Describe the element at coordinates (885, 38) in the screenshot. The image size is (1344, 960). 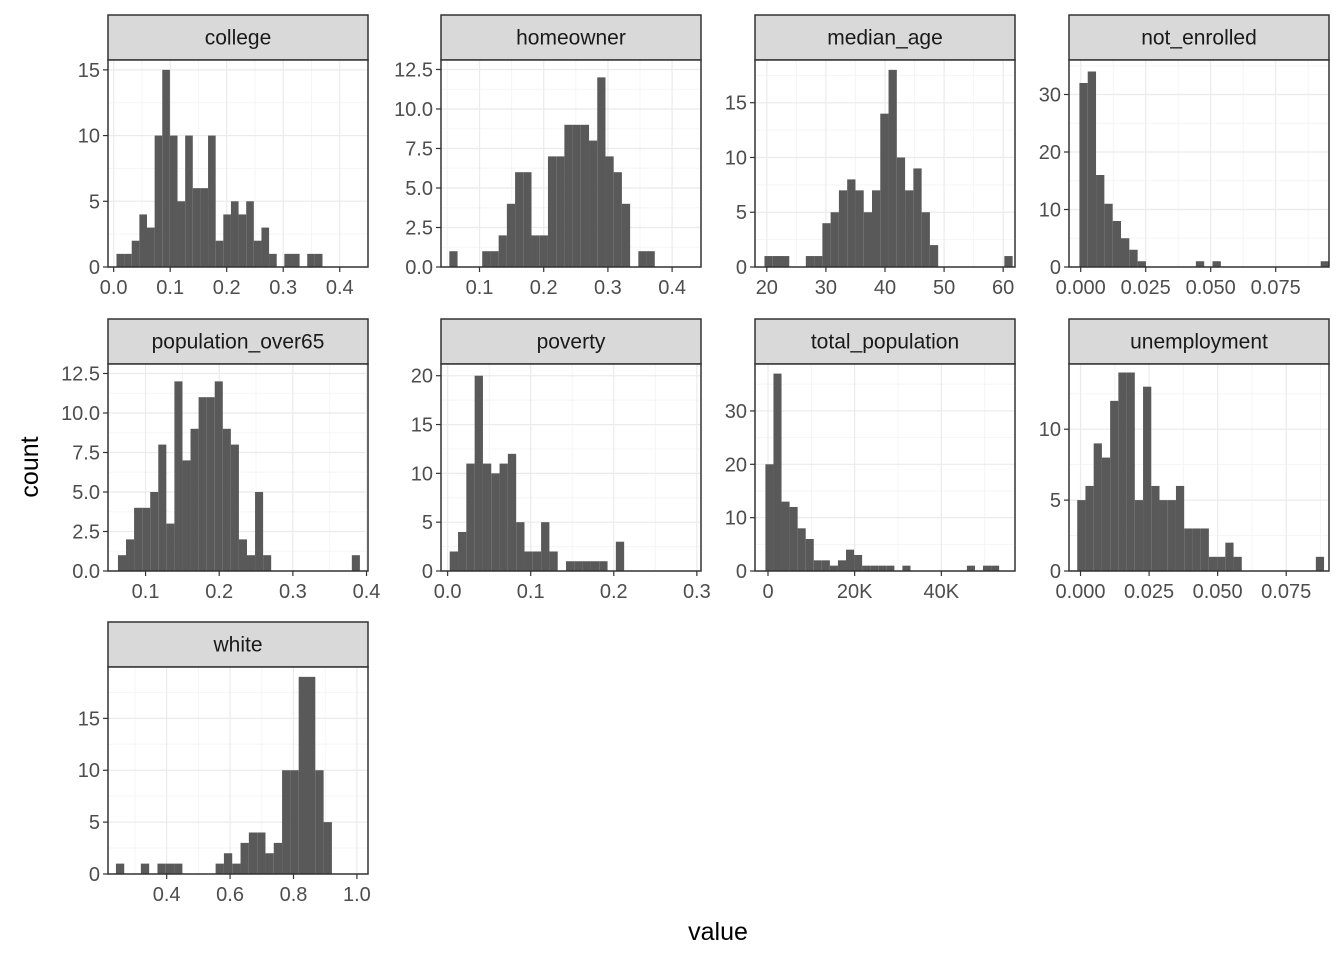
I see `facet-strip-label: median_age` at that location.